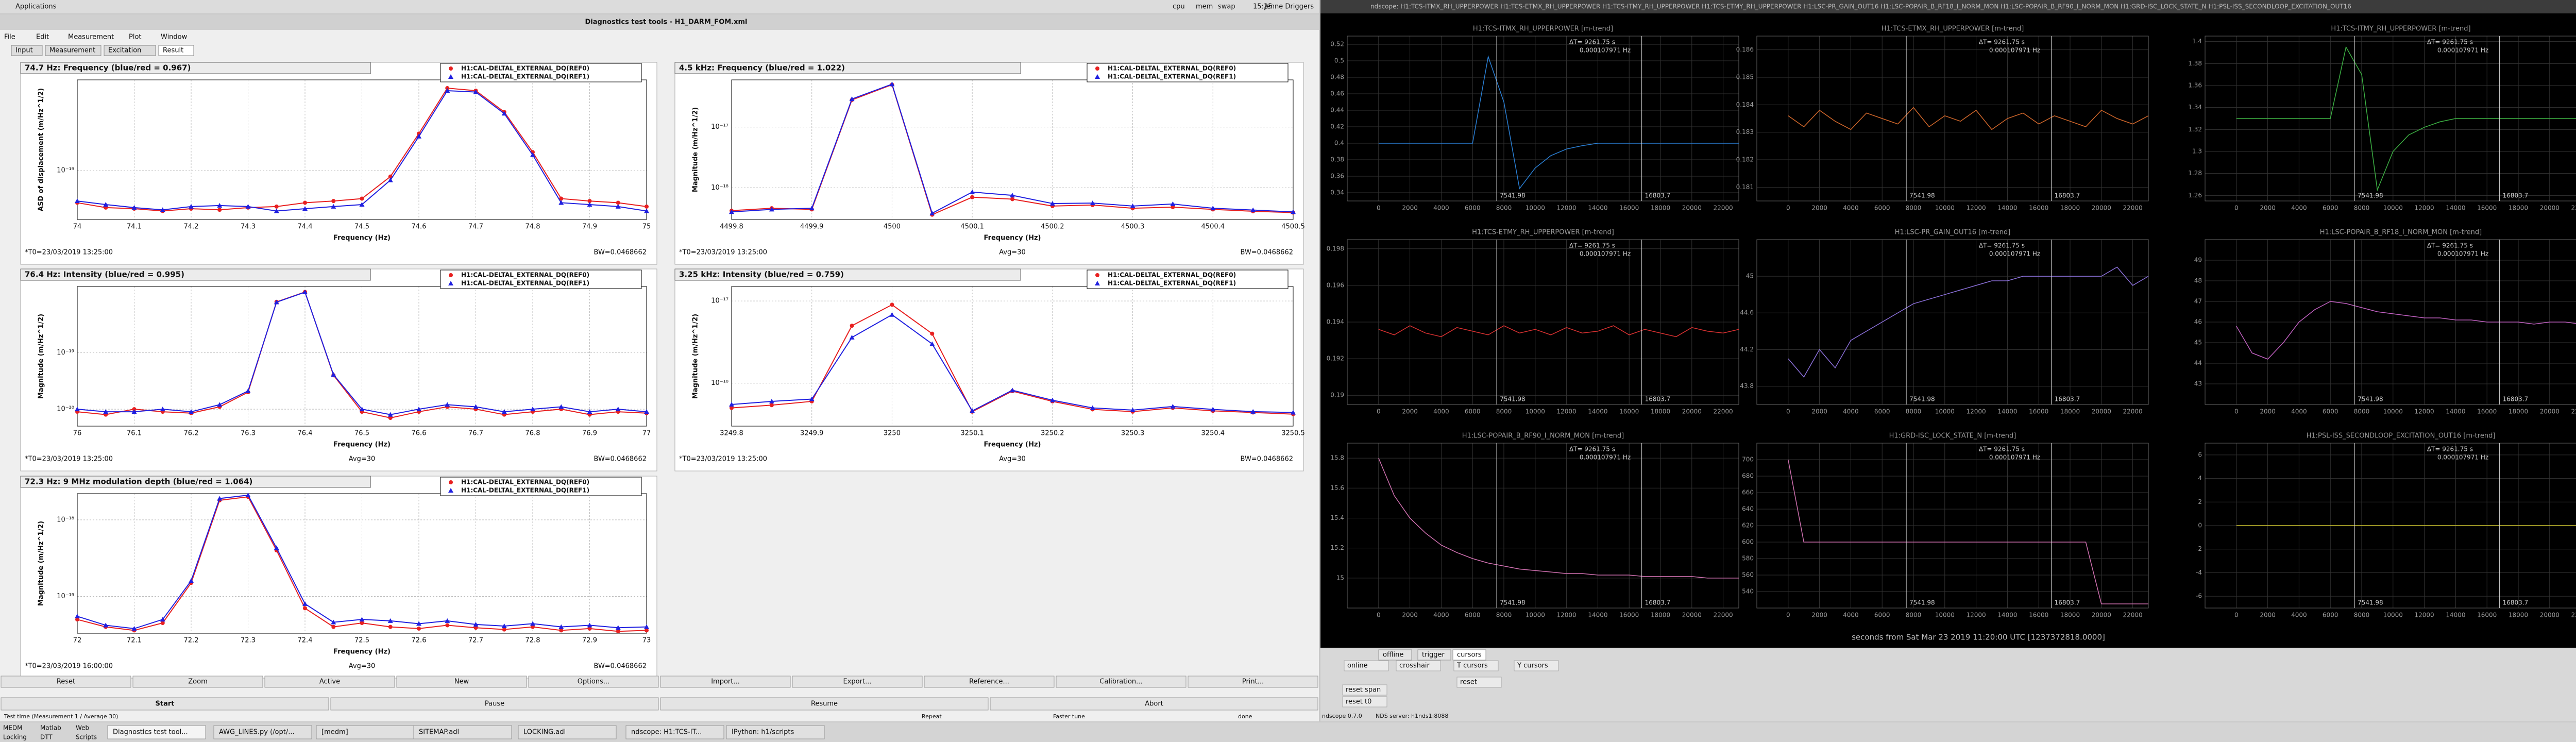  What do you see at coordinates (124, 51) in the screenshot?
I see `tab-label: Excitation` at bounding box center [124, 51].